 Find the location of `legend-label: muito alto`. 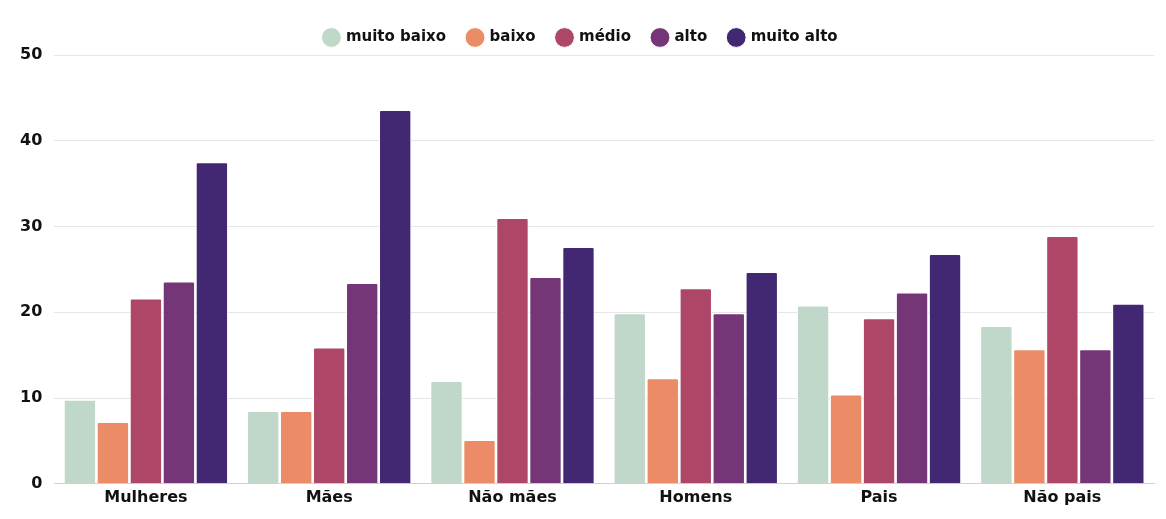

legend-label: muito alto is located at coordinates (794, 36).